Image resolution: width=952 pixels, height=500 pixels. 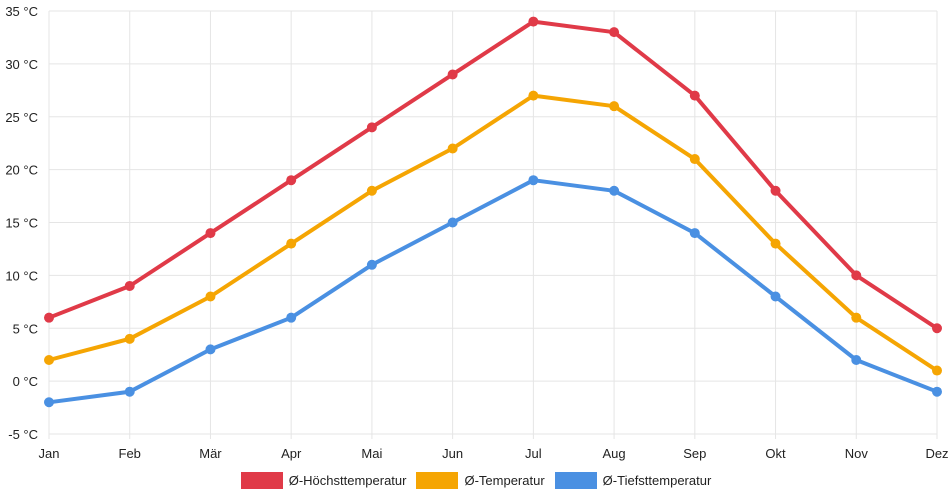 I want to click on y-tick-label: 5 °C, so click(x=25, y=328).